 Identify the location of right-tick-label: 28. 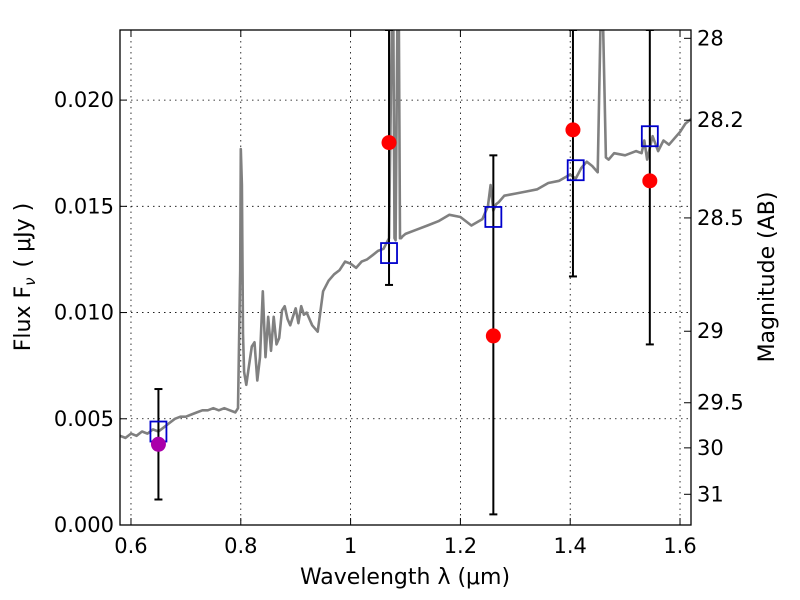
(710, 38).